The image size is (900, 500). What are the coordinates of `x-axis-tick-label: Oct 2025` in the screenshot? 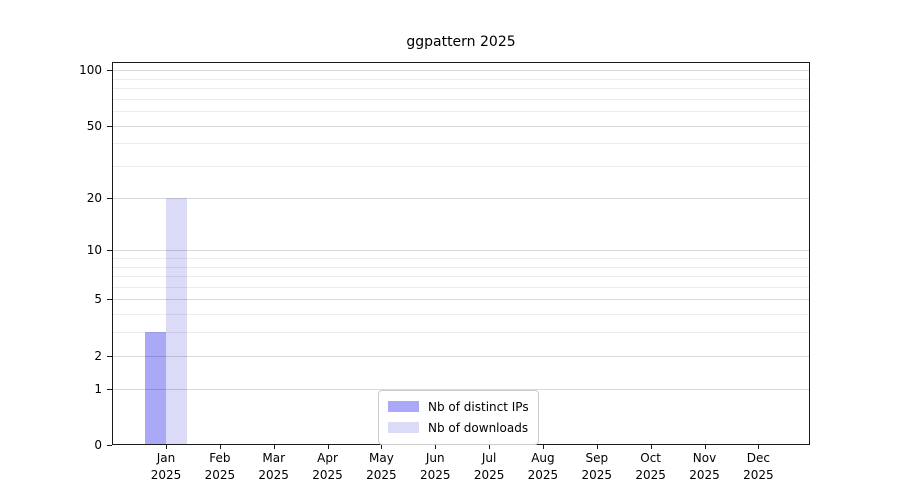 It's located at (650, 466).